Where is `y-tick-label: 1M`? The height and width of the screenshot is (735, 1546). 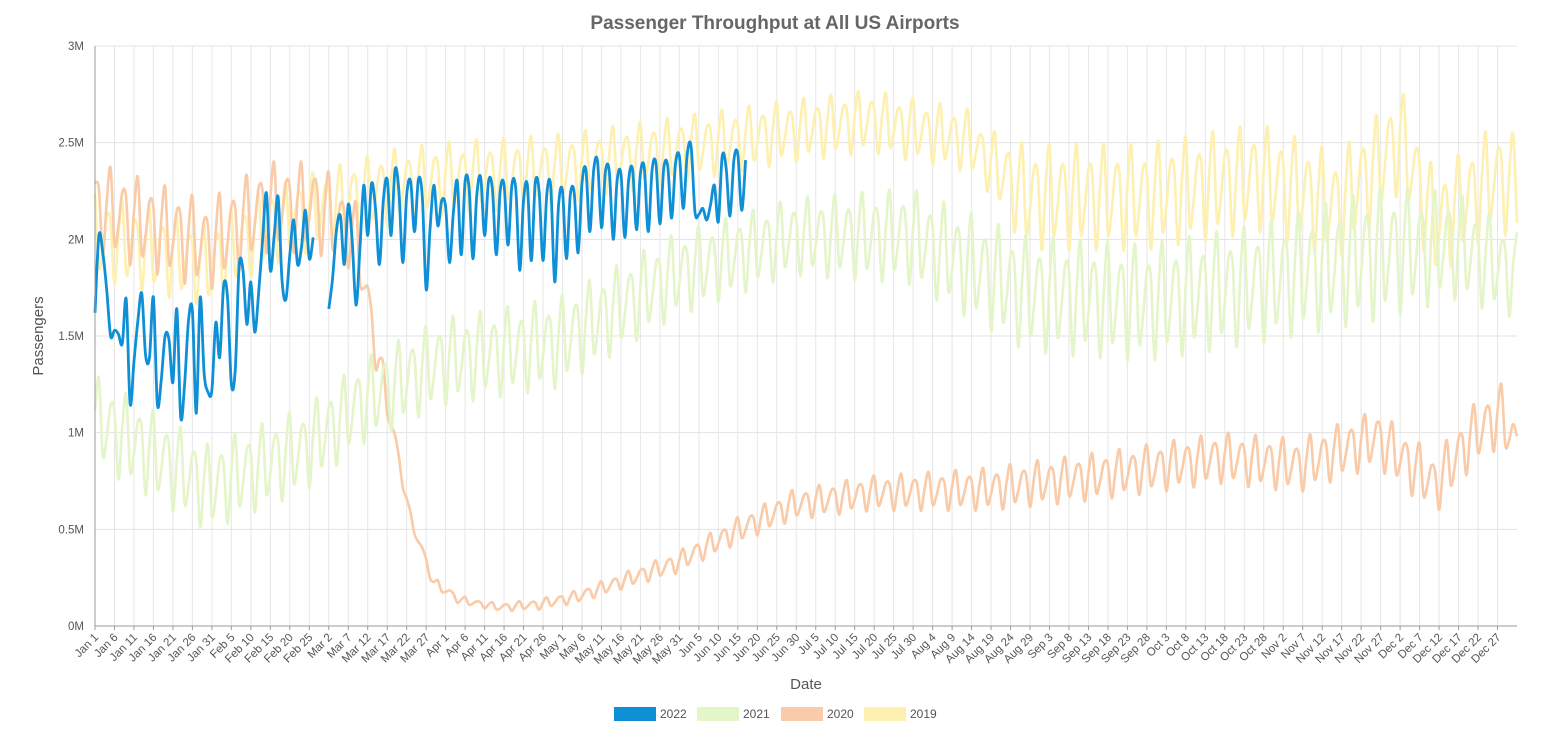 y-tick-label: 1M is located at coordinates (76, 434).